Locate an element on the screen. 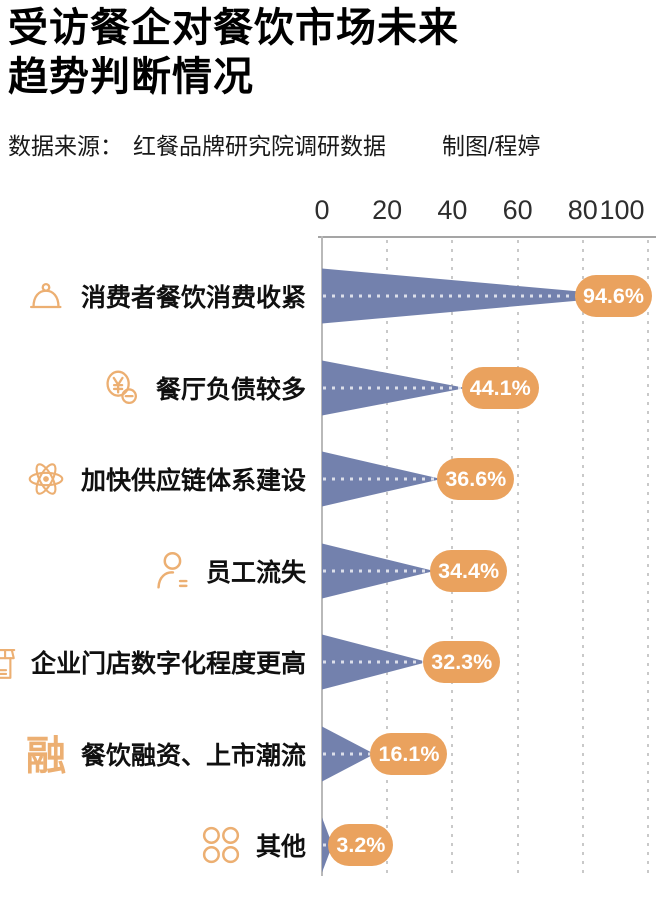 This screenshot has height=905, width=656. chart-row: 消费者餐饮消费收紧 94.6% is located at coordinates (328, 296).